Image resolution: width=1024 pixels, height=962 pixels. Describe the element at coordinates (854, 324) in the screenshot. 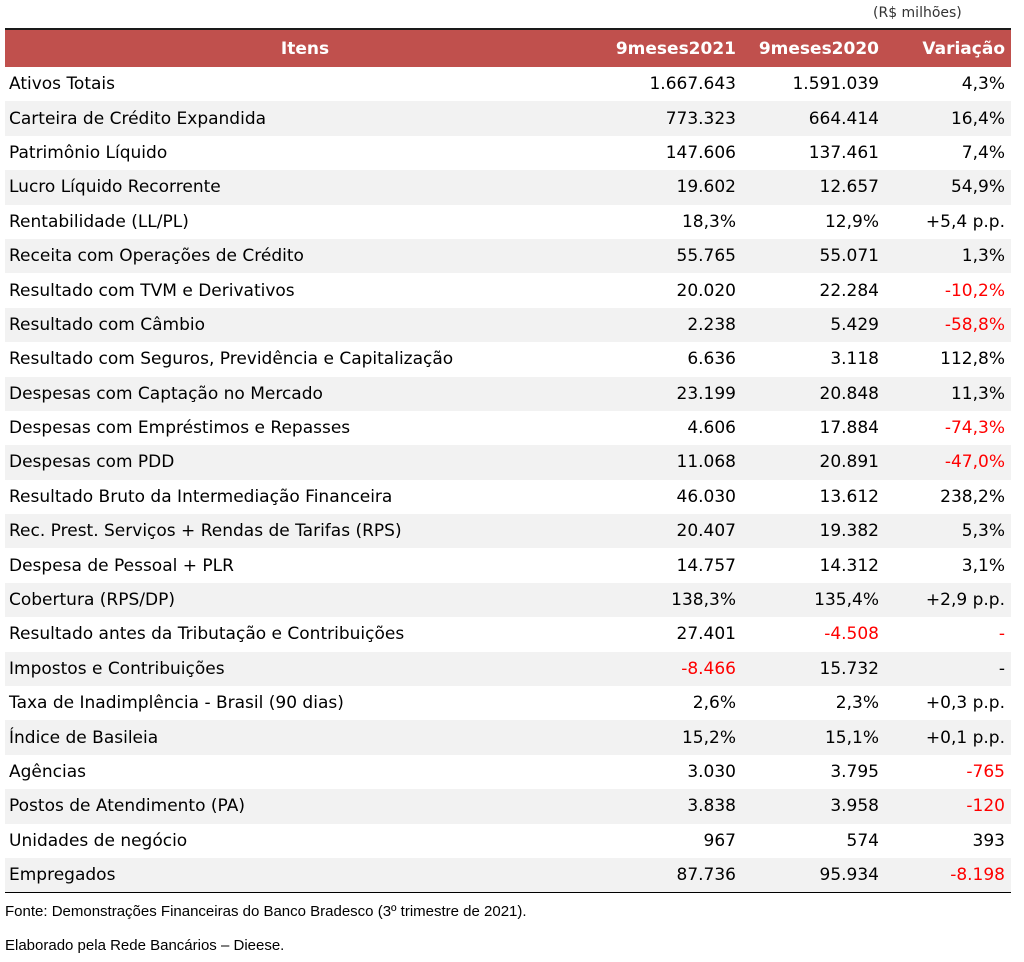

I see `cell-9meses2020: 5.429` at that location.